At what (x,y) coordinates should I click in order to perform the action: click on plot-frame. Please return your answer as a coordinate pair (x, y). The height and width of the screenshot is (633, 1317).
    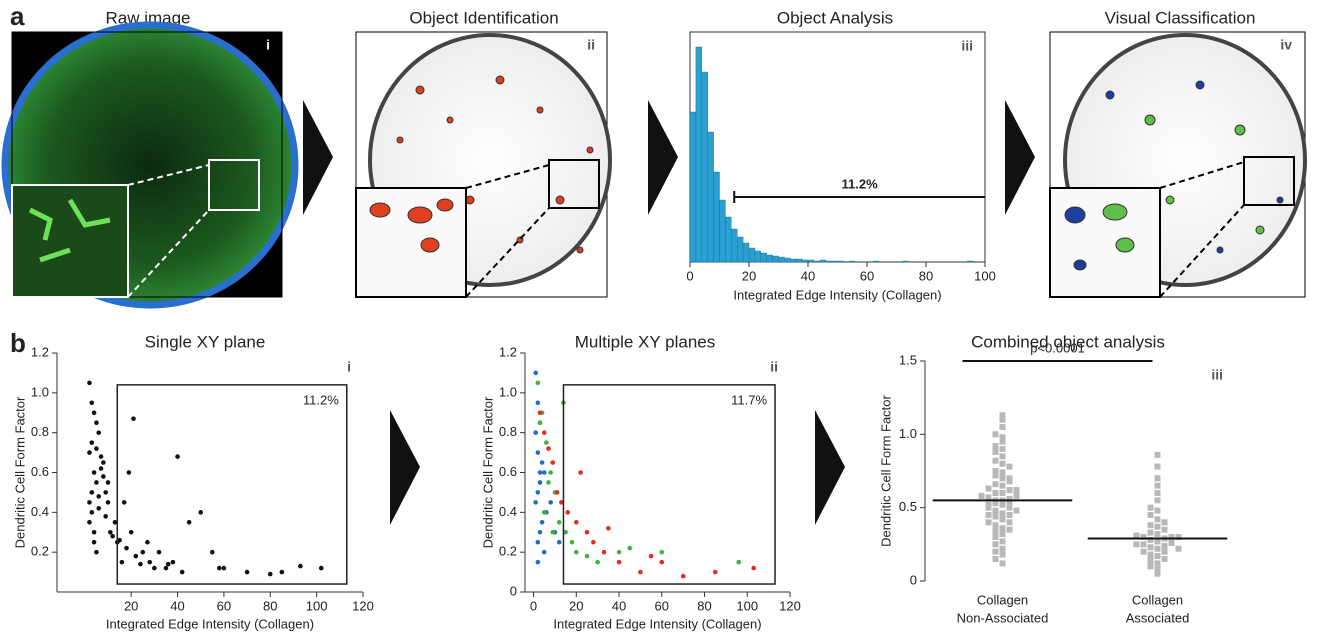
    Looking at the image, I should click on (837, 147).